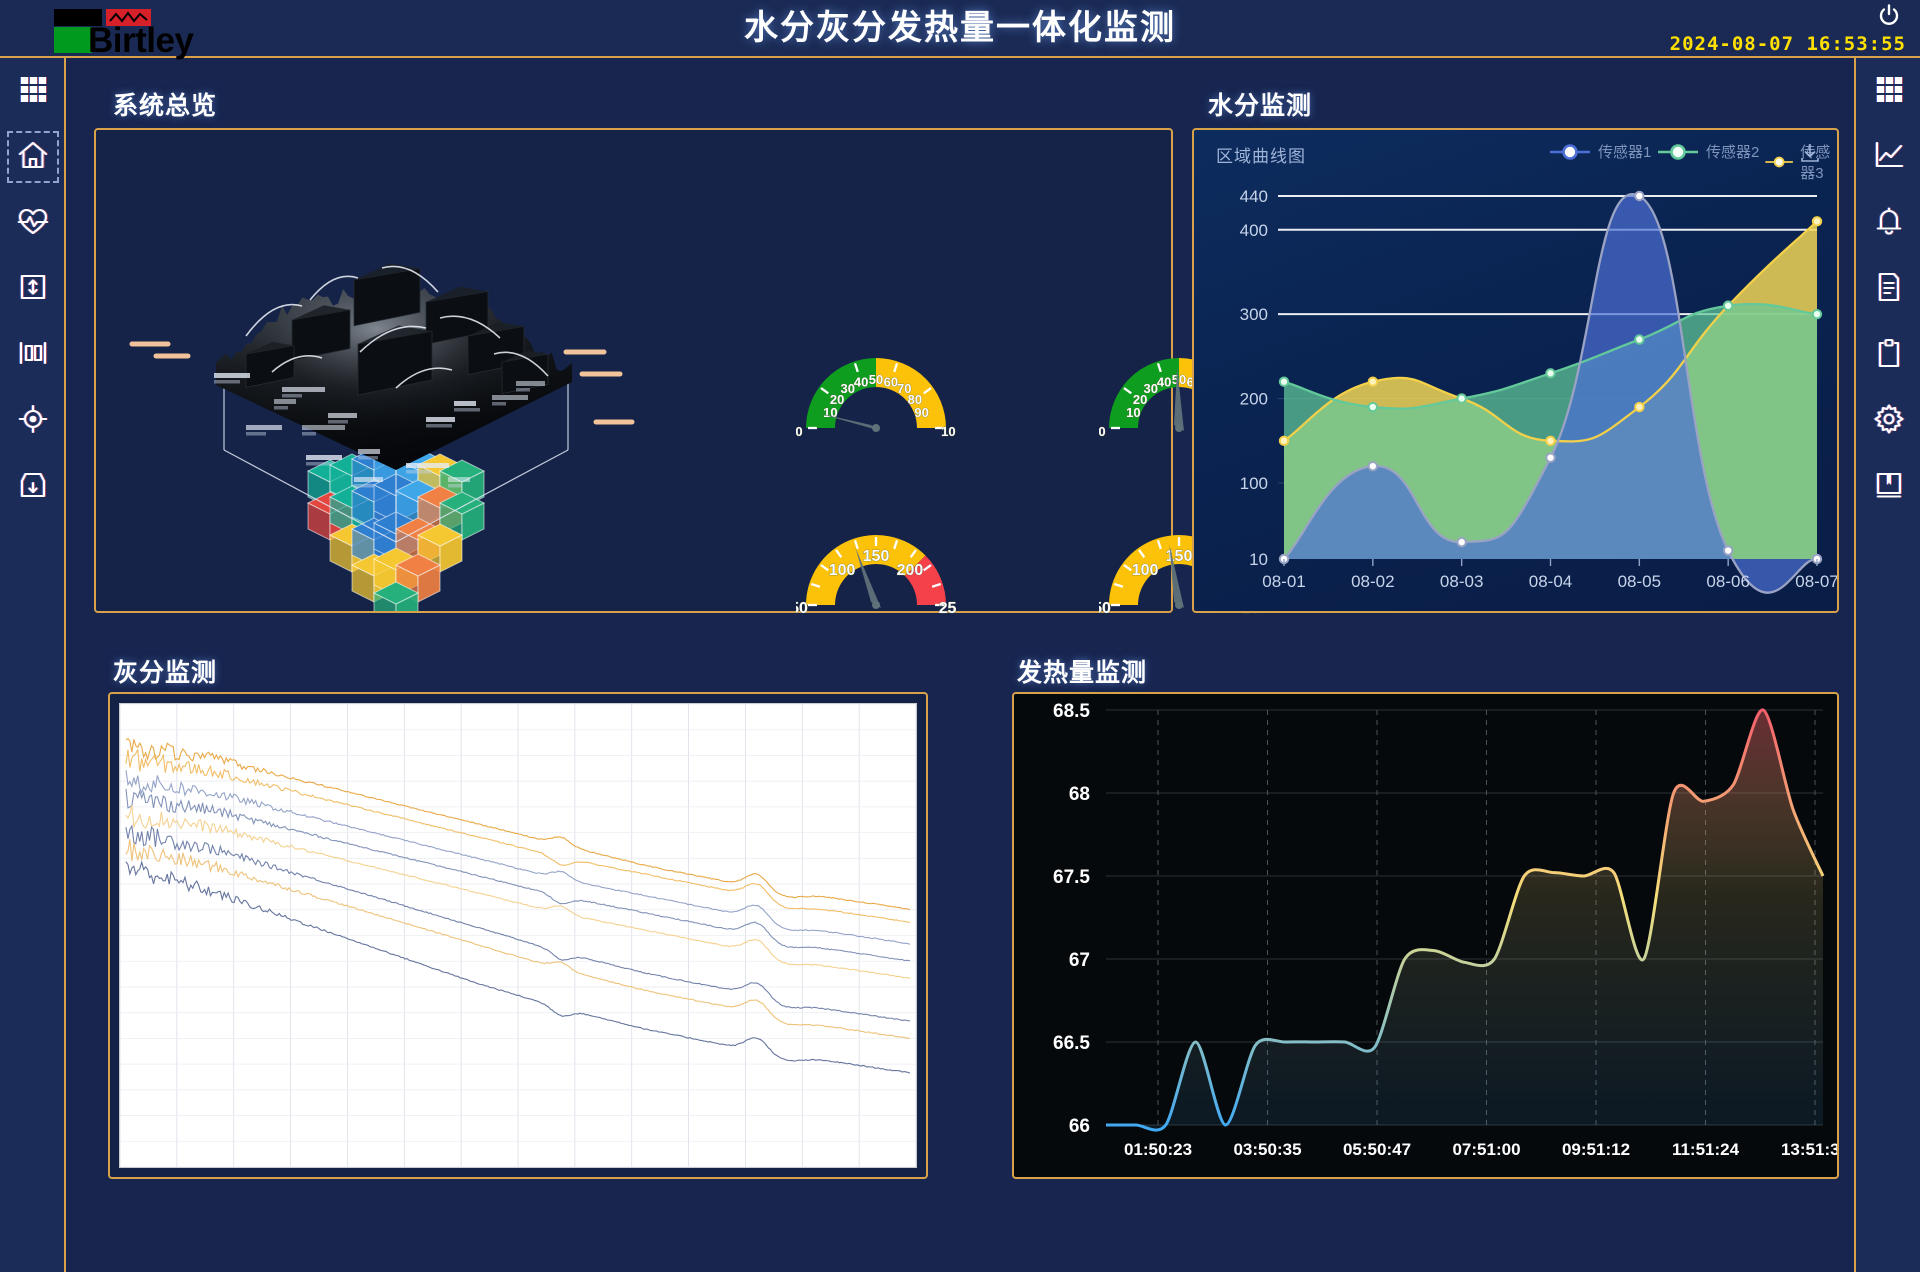 Image resolution: width=1920 pixels, height=1272 pixels. Describe the element at coordinates (1596, 1149) in the screenshot. I see `svg-text: 09:51:12` at that location.